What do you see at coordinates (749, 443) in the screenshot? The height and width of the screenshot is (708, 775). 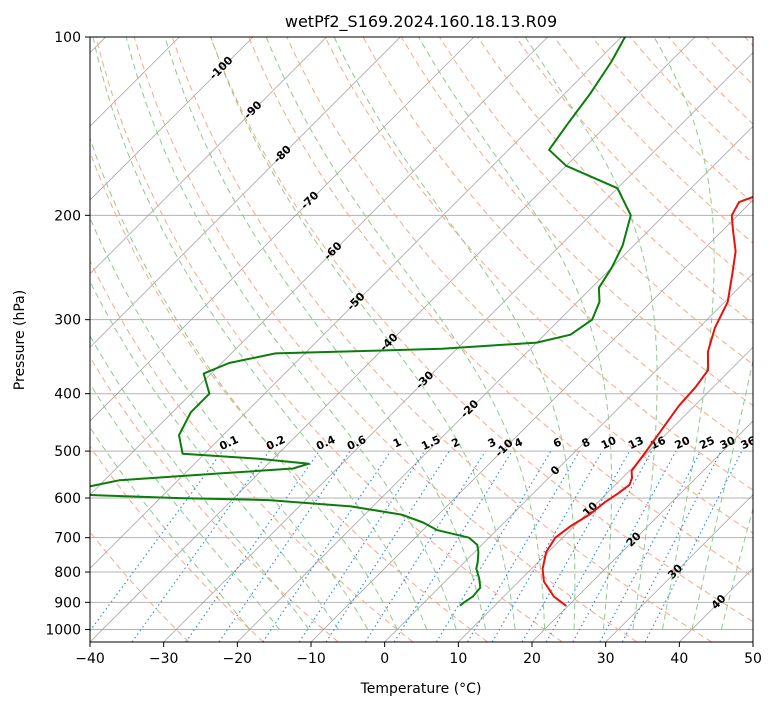 I see `mixing-ratio-label: 36` at bounding box center [749, 443].